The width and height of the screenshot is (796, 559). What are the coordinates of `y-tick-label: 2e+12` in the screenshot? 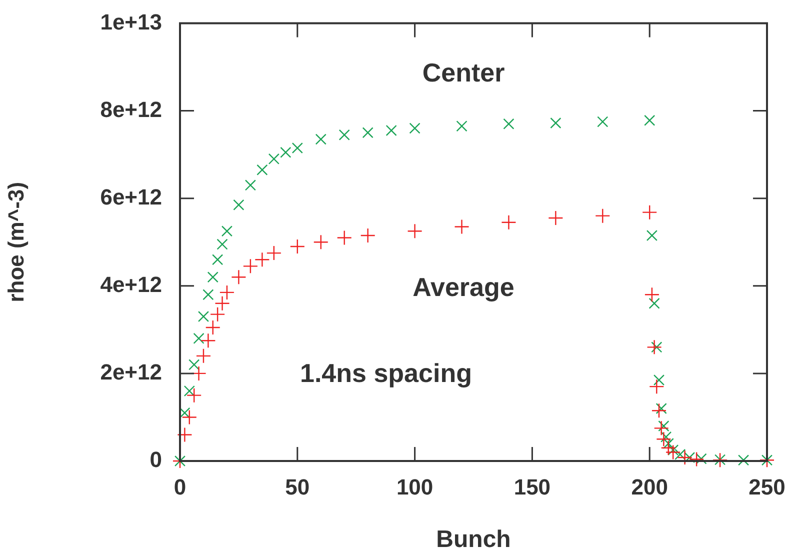 It's located at (131, 372).